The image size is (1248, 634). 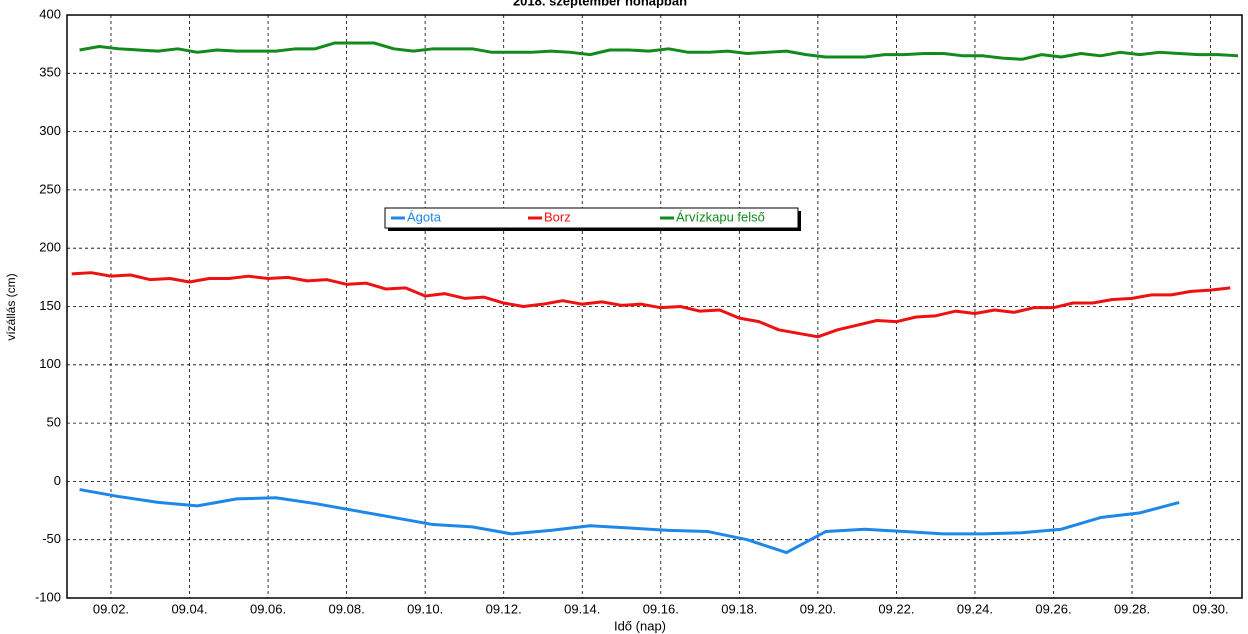 What do you see at coordinates (48, 596) in the screenshot?
I see `y-tick-label: -100` at bounding box center [48, 596].